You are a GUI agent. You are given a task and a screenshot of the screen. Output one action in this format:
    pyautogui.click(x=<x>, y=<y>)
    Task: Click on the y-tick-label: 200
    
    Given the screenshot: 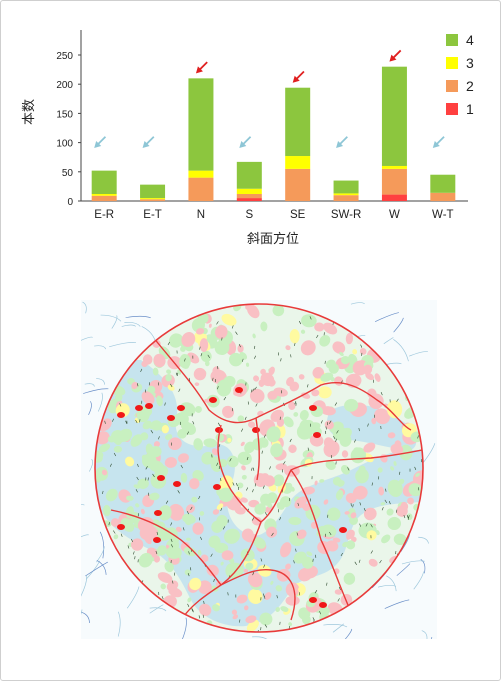 What is the action you would take?
    pyautogui.click(x=64, y=85)
    